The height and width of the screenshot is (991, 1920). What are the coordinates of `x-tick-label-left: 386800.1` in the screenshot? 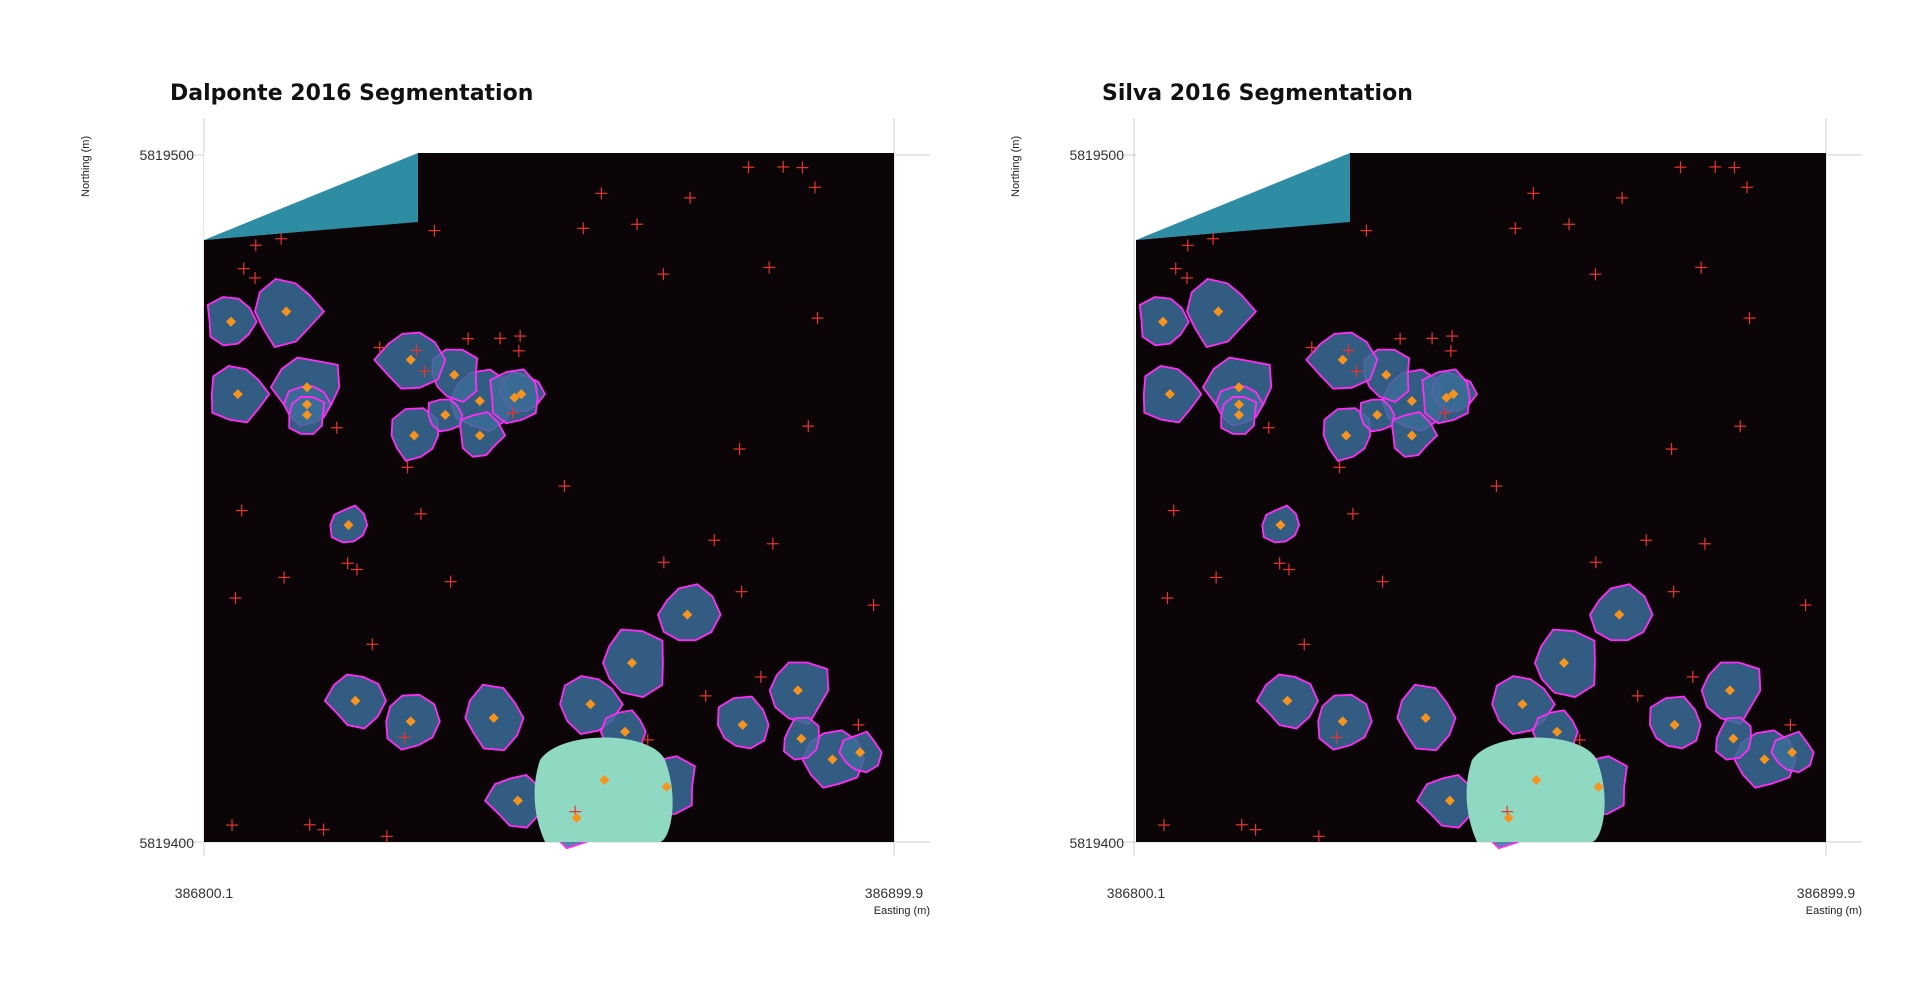 It's located at (1136, 893).